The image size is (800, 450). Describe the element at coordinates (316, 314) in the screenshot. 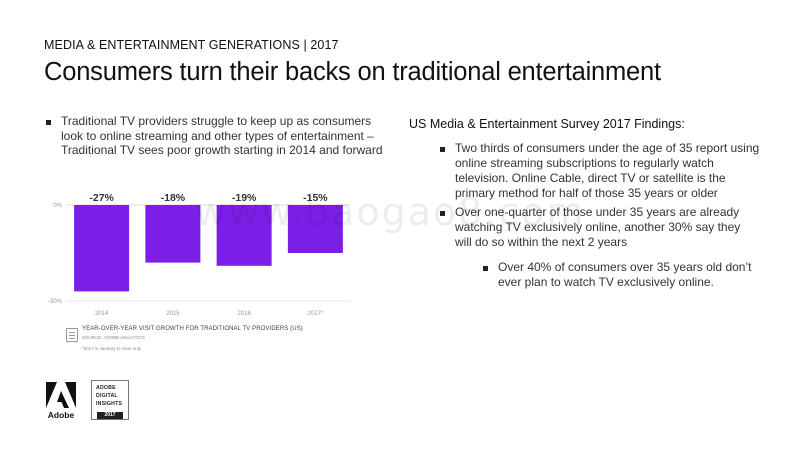

I see `x-tick-label: 2017*` at that location.